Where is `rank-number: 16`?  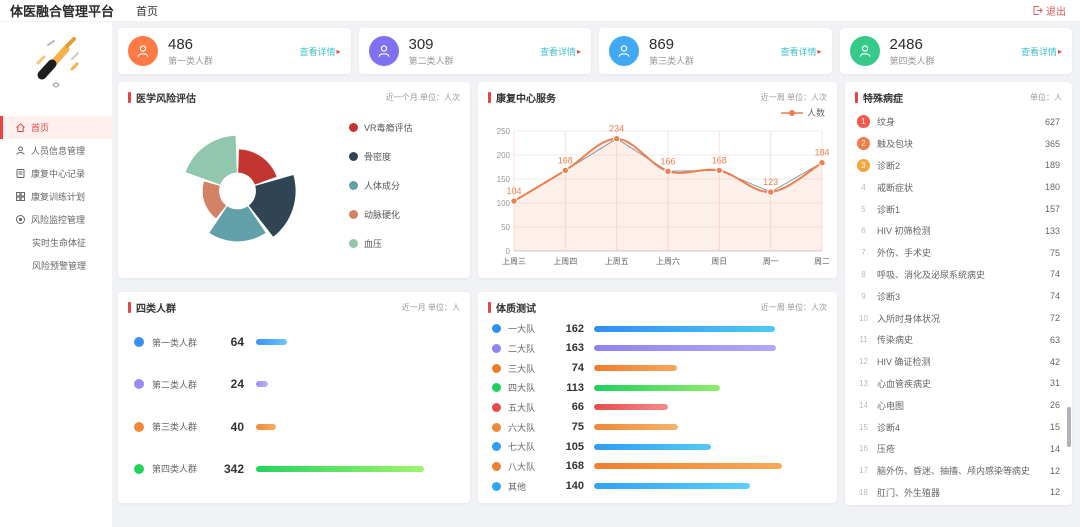
rank-number: 16 is located at coordinates (863, 449).